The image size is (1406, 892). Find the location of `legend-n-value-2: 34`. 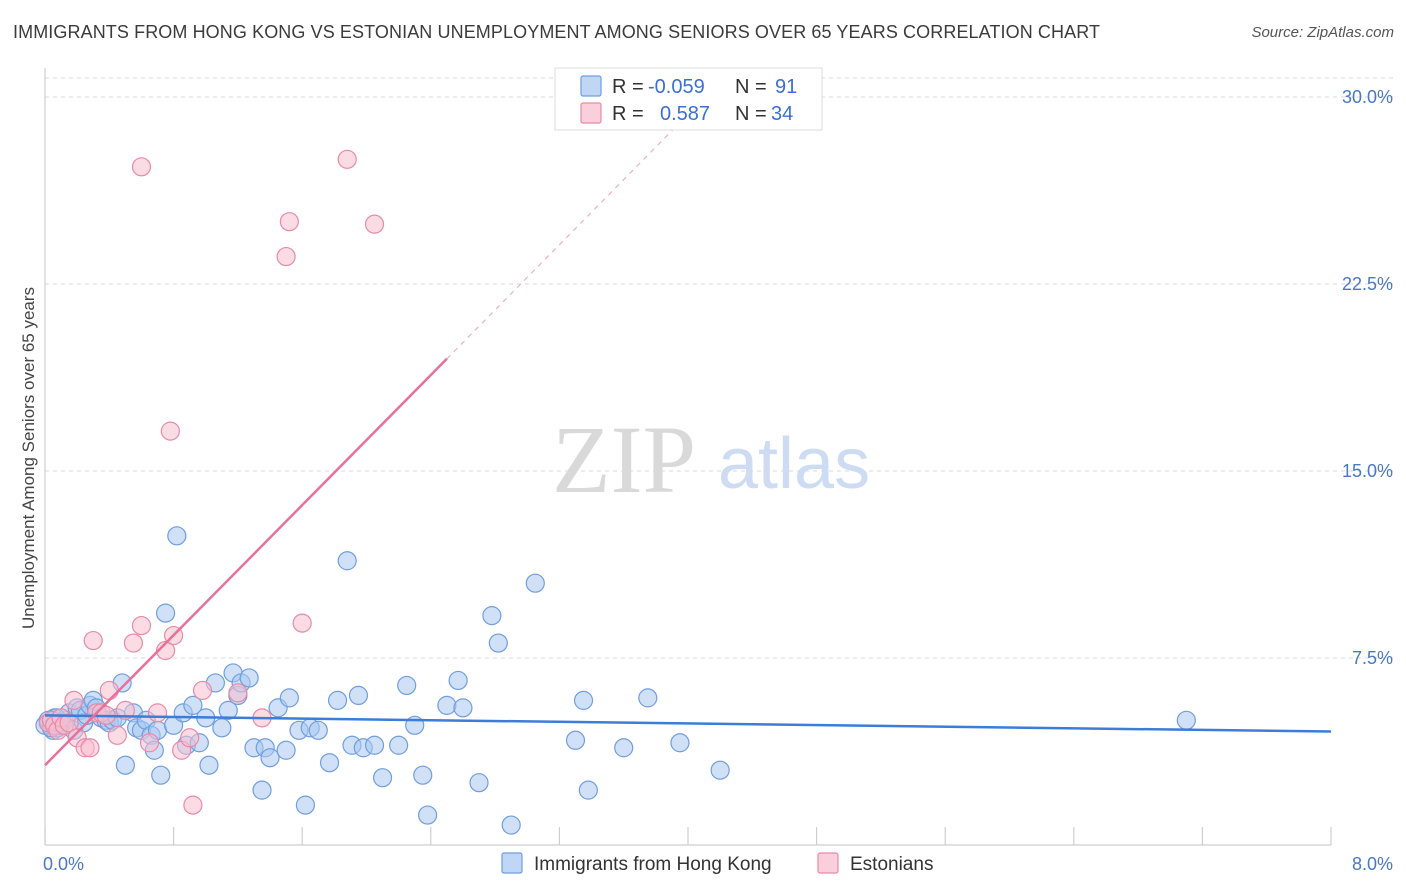

legend-n-value-2: 34 is located at coordinates (782, 114).